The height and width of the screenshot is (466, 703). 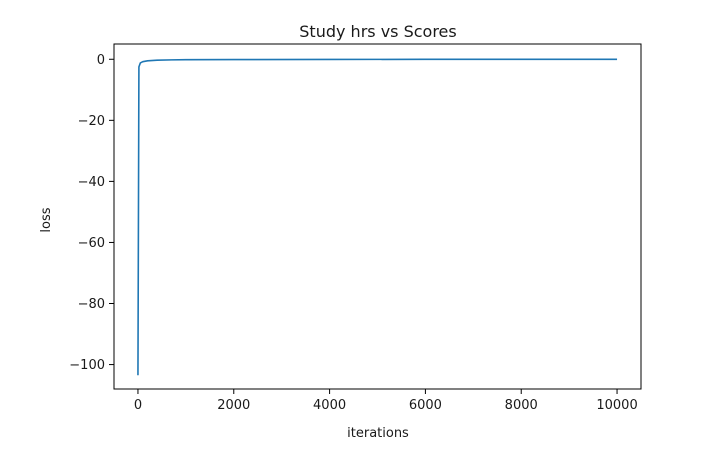 What do you see at coordinates (91, 182) in the screenshot?
I see `y-tick-label: −40` at bounding box center [91, 182].